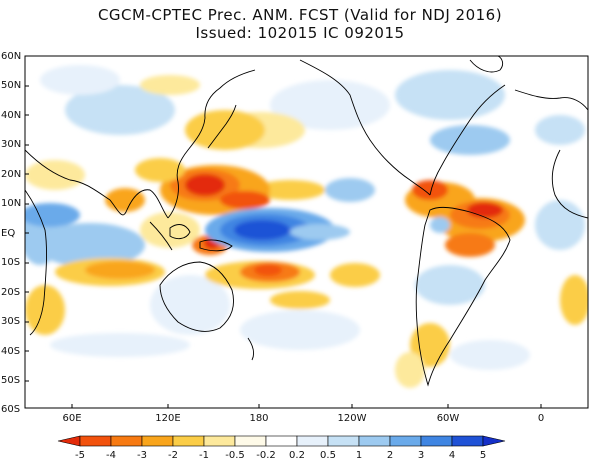 The height and width of the screenshot is (464, 600). What do you see at coordinates (190, 305) in the screenshot?
I see `wet-patch-australia` at bounding box center [190, 305].